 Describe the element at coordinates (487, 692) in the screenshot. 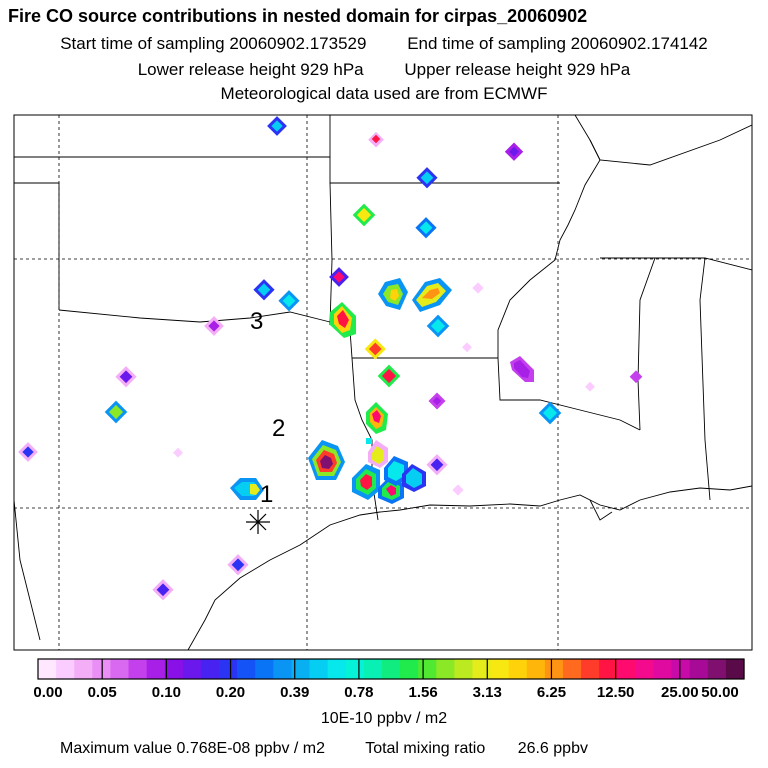

I see `colorbar-tick-label: 3.13` at that location.